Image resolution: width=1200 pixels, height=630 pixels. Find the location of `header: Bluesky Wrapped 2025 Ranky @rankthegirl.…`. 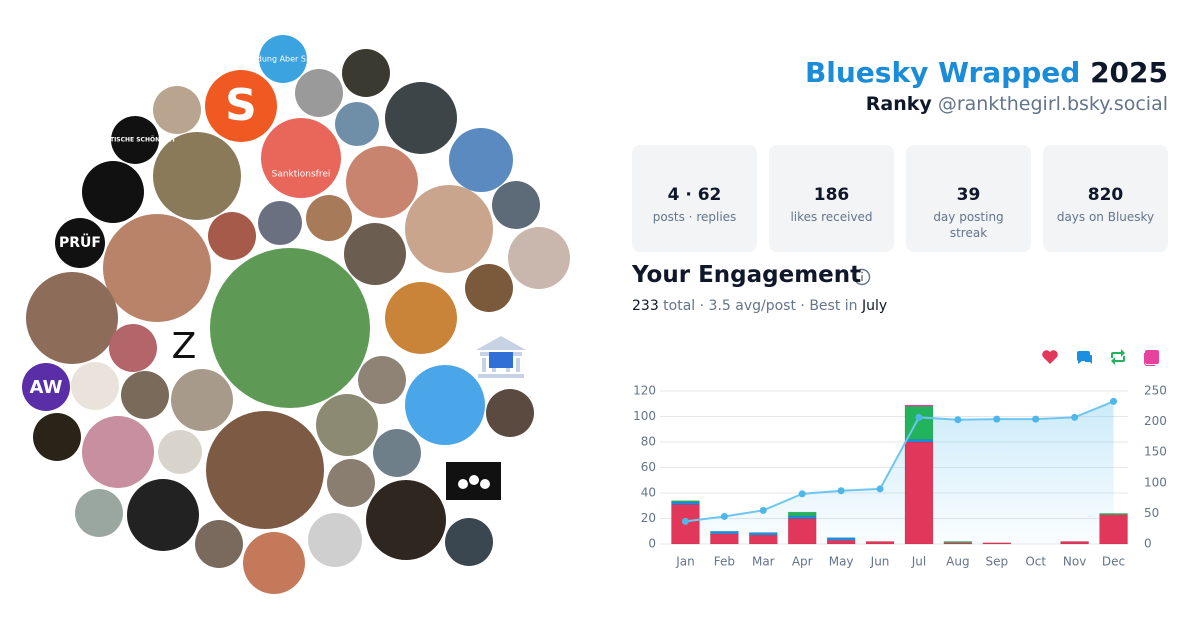

header: Bluesky Wrapped 2025 Ranky @rankthegirl.… is located at coordinates (986, 85).